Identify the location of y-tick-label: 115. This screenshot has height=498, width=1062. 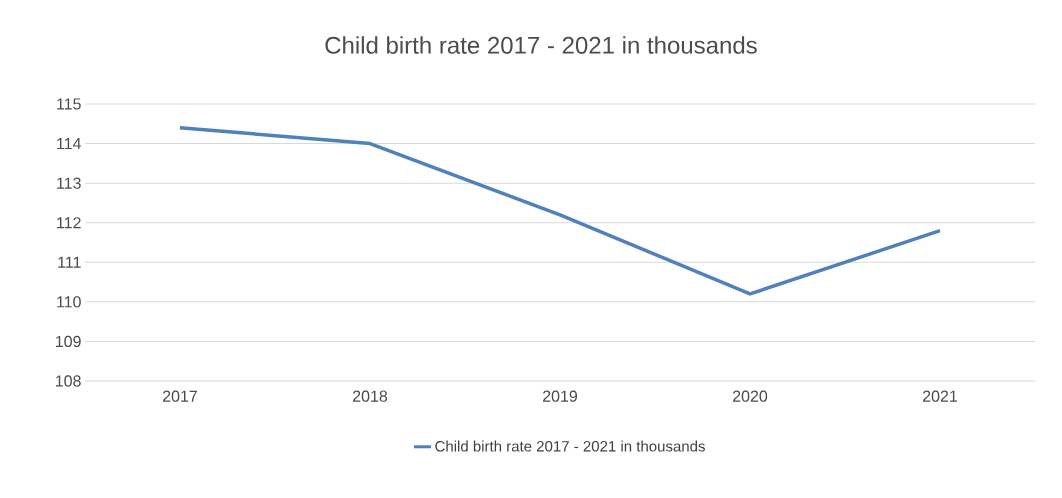
(69, 104).